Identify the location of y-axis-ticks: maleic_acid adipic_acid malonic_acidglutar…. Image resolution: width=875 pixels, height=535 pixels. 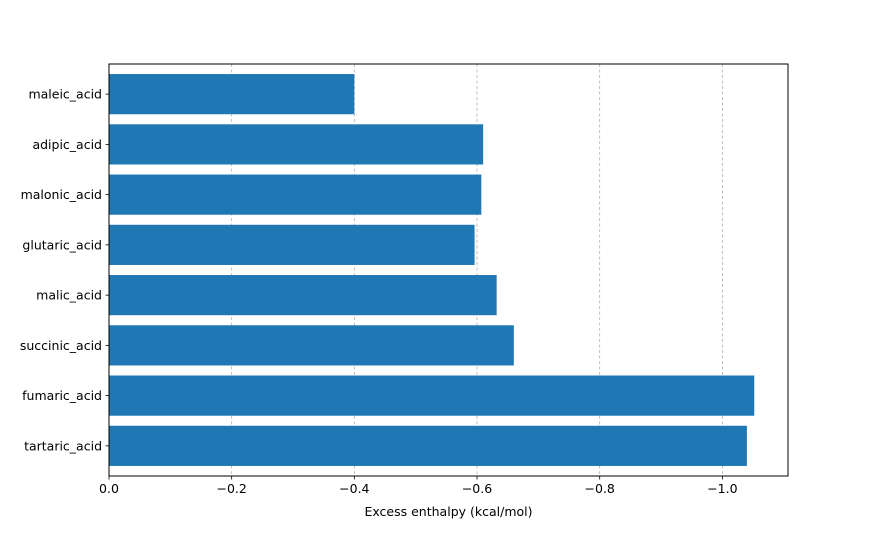
(64, 270).